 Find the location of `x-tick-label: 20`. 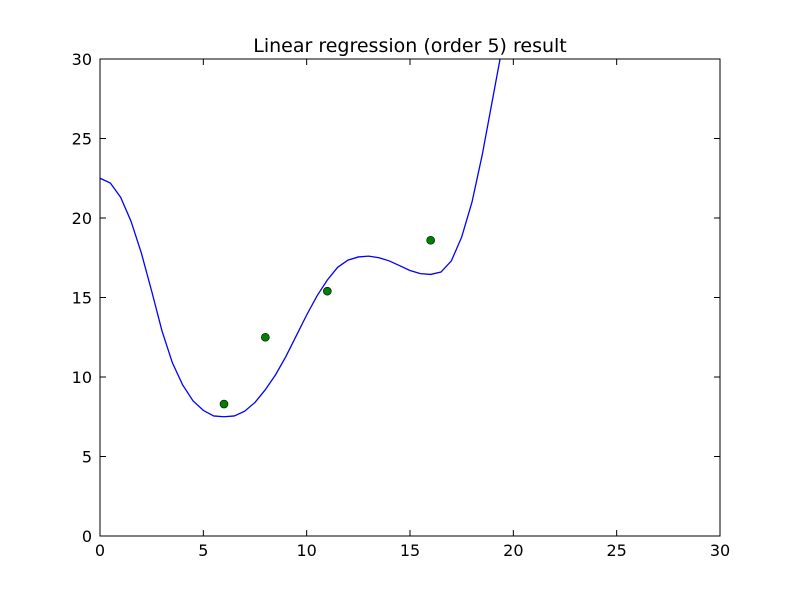

x-tick-label: 20 is located at coordinates (513, 550).